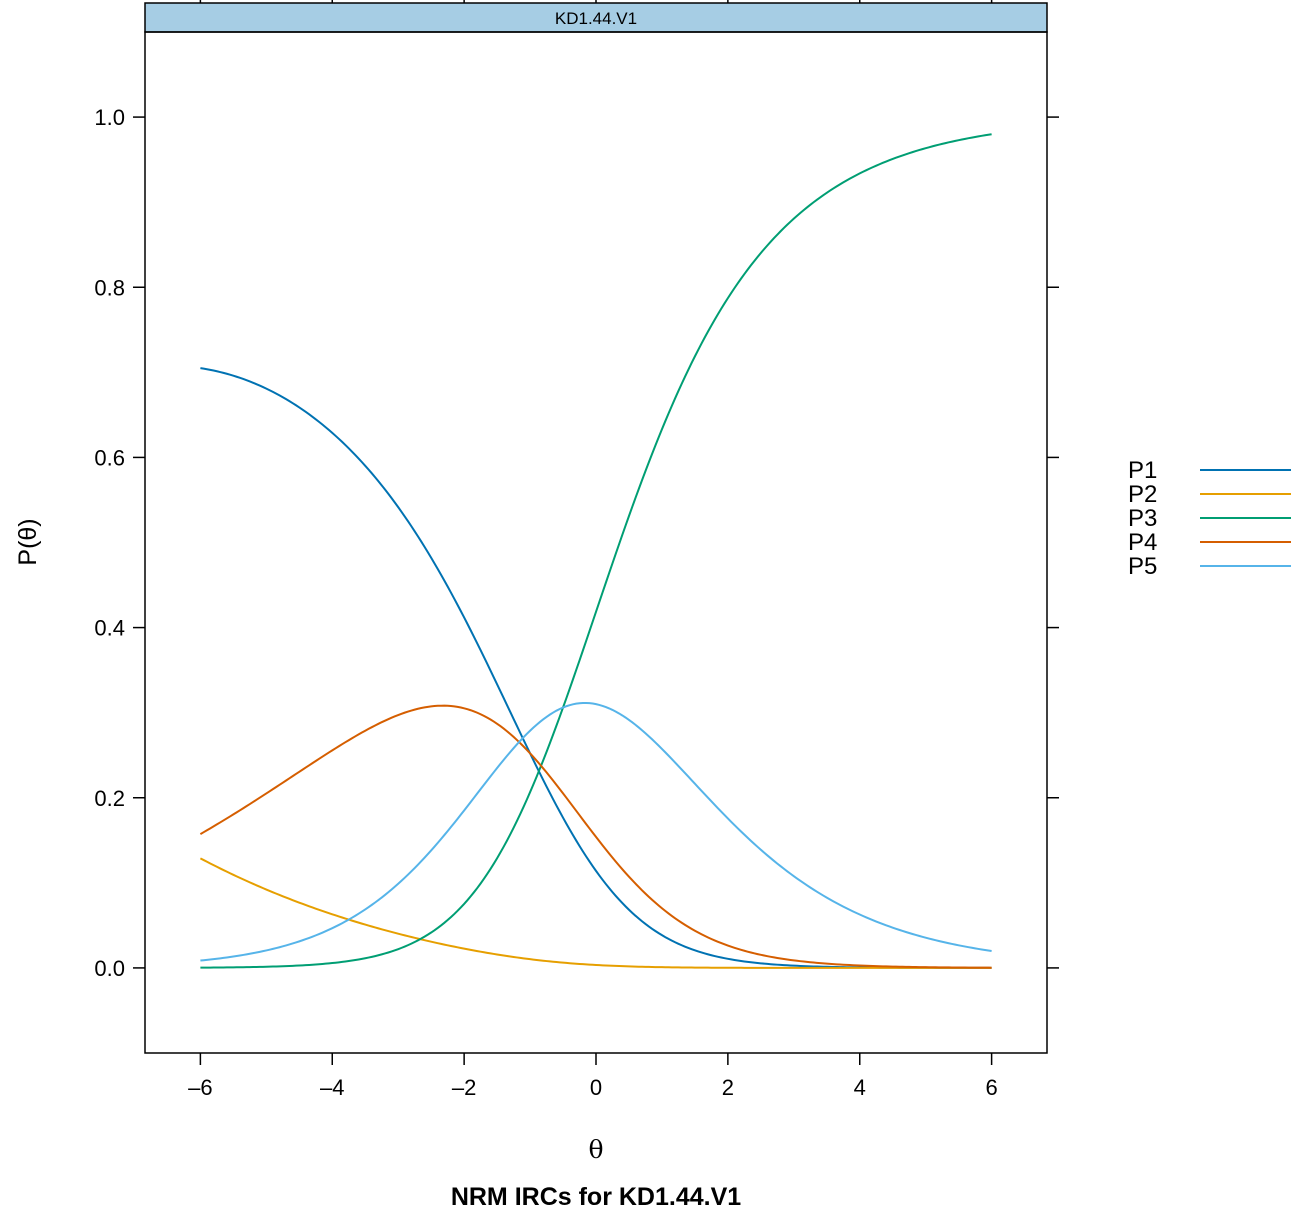  Describe the element at coordinates (119, 543) in the screenshot. I see `y-axis-left: 0.0 0.2 0.4 0.6 0.8 1.0` at that location.